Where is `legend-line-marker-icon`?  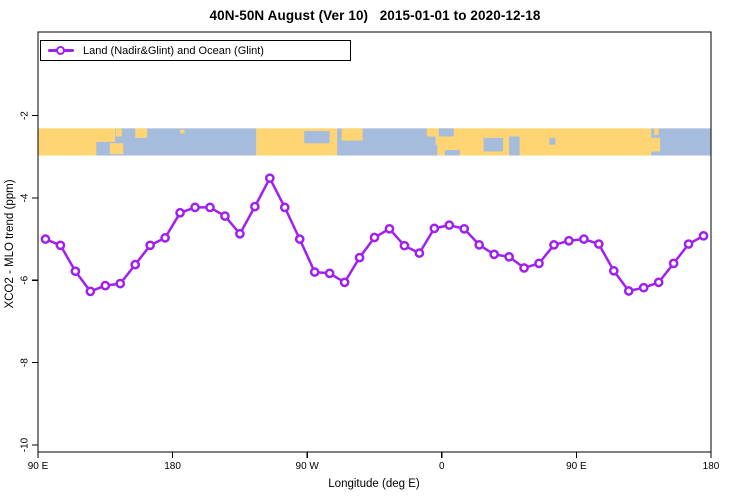 legend-line-marker-icon is located at coordinates (61, 50).